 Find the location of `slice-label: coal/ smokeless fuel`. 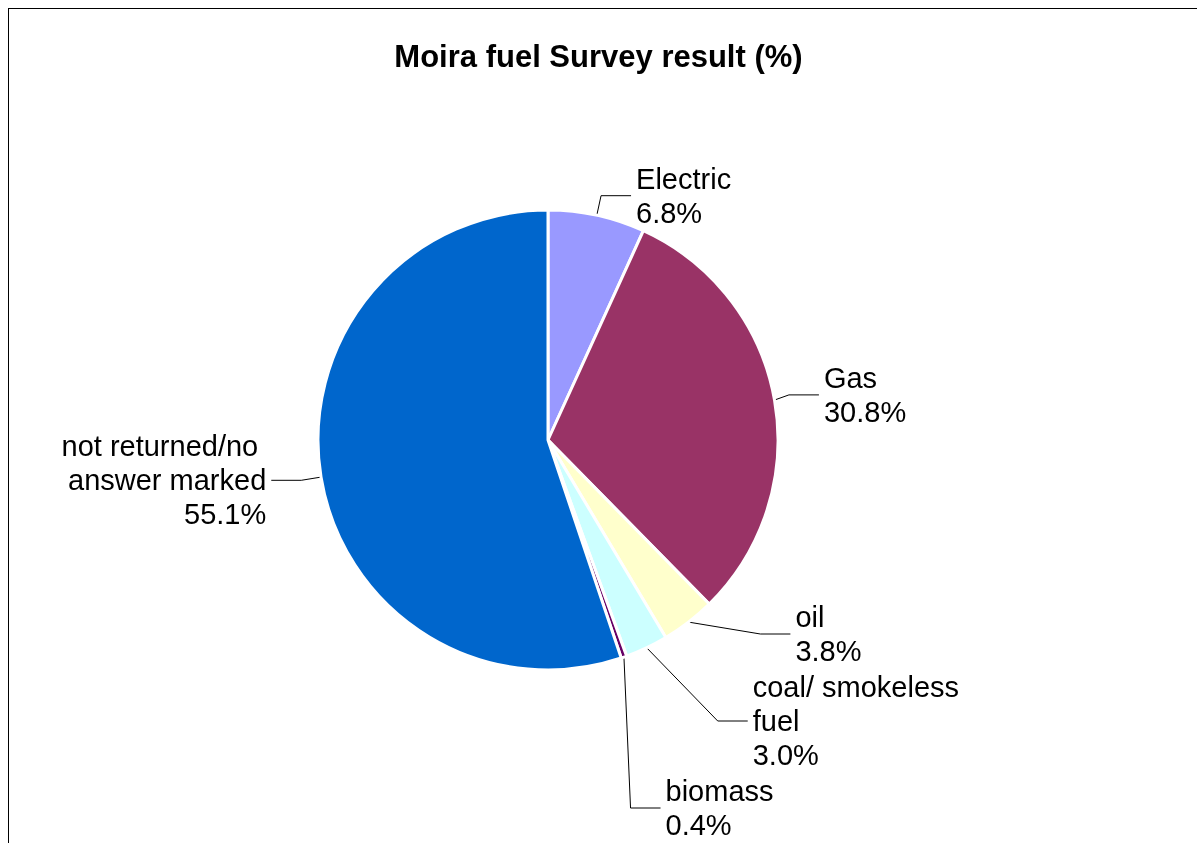

slice-label: coal/ smokeless fuel is located at coordinates (860, 704).